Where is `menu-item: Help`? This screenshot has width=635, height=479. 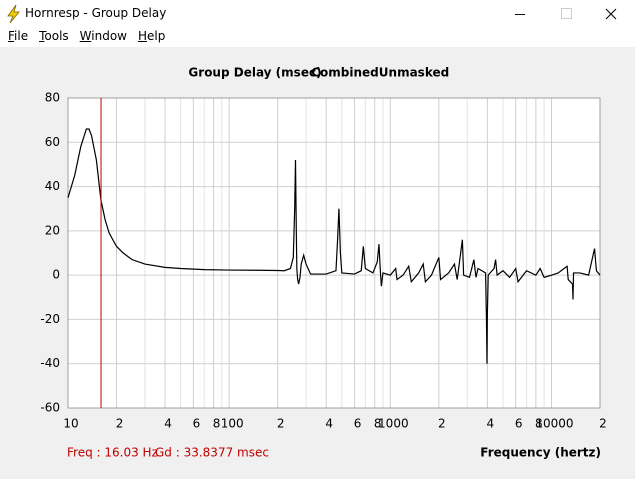
menu-item: Help is located at coordinates (152, 36).